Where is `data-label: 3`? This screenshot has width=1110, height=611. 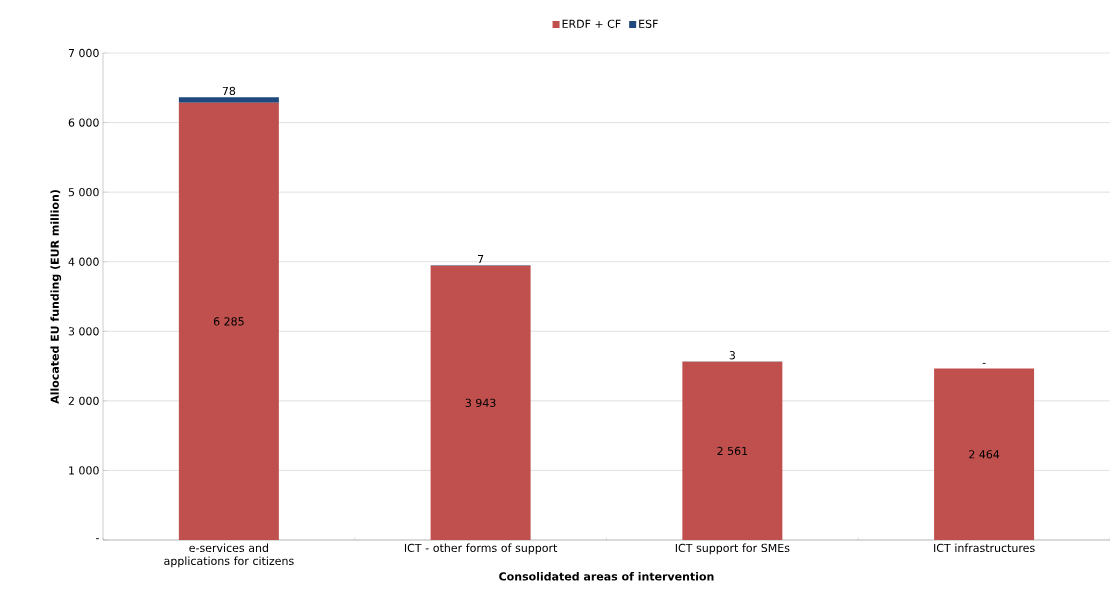
data-label: 3 is located at coordinates (732, 355).